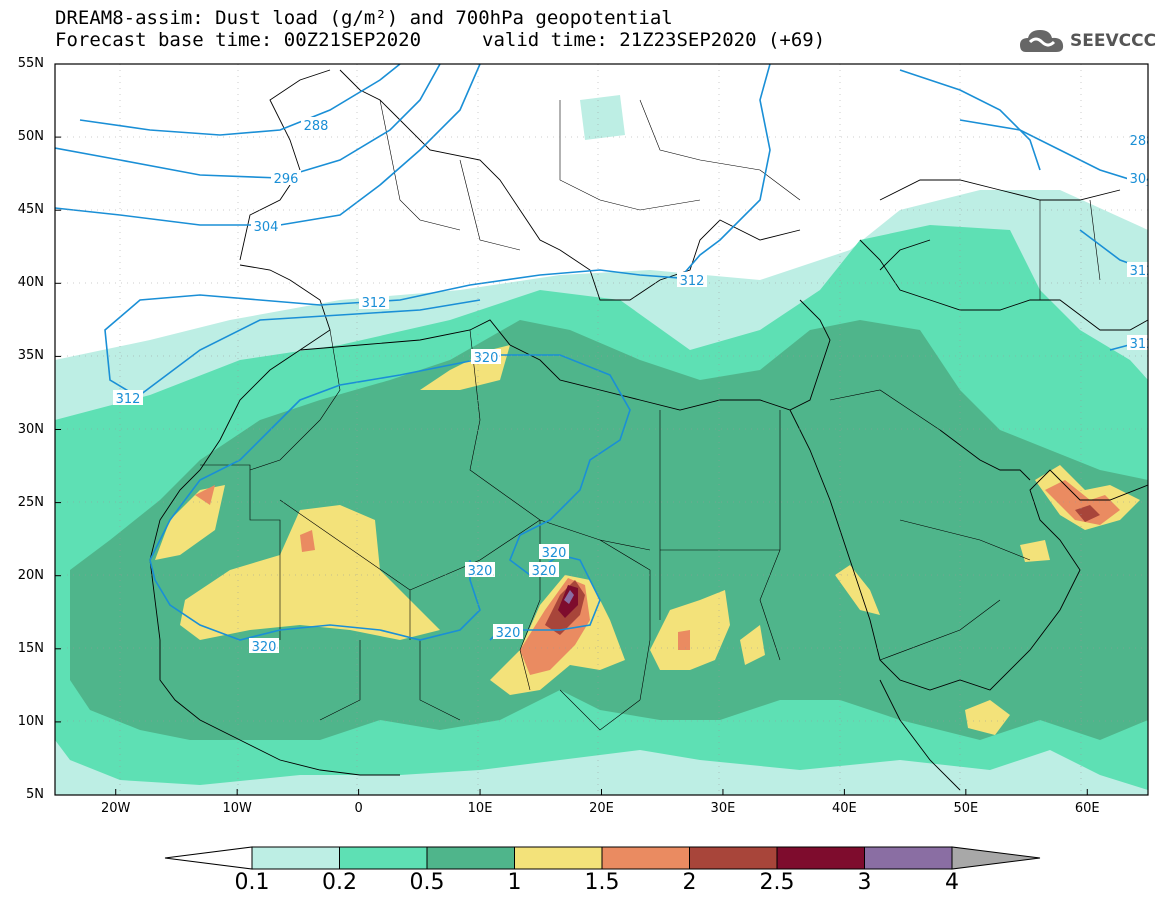 The height and width of the screenshot is (907, 1165). Describe the element at coordinates (30, 283) in the screenshot. I see `lat-label: 40N` at that location.